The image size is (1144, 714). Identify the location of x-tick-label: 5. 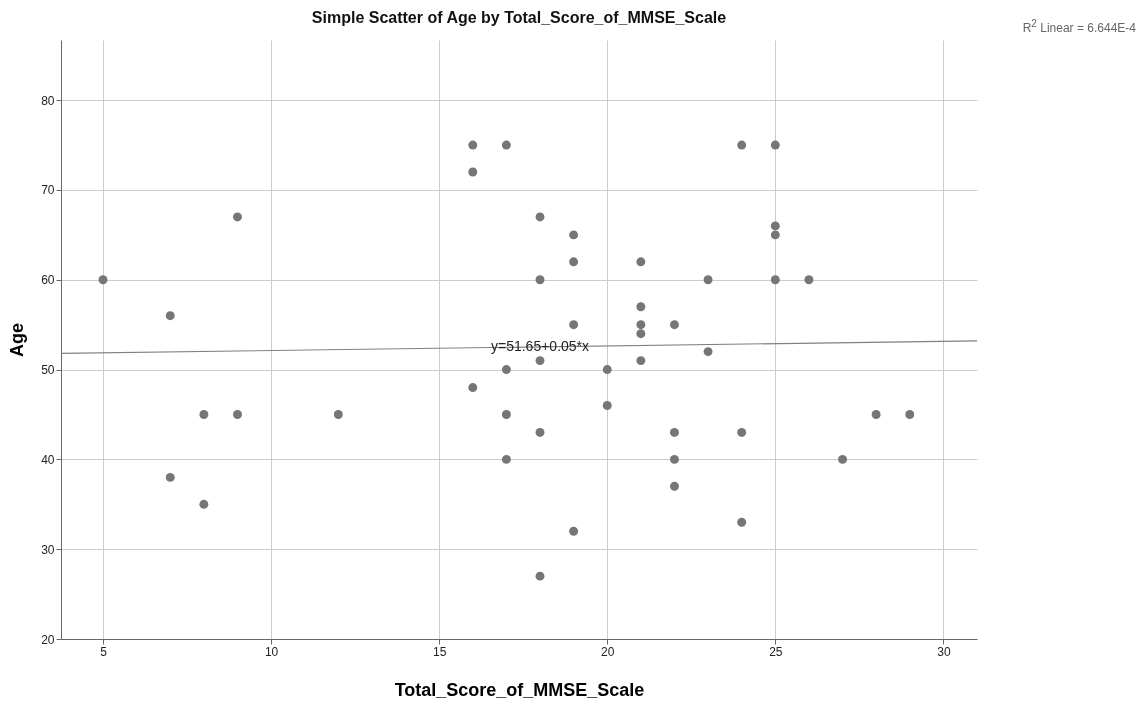
(104, 651).